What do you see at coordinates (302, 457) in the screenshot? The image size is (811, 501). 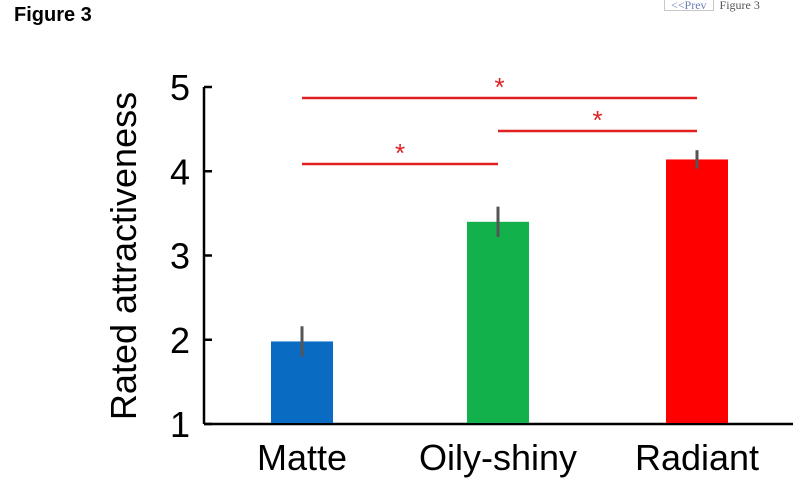 I see `x-tick-label: Matte` at bounding box center [302, 457].